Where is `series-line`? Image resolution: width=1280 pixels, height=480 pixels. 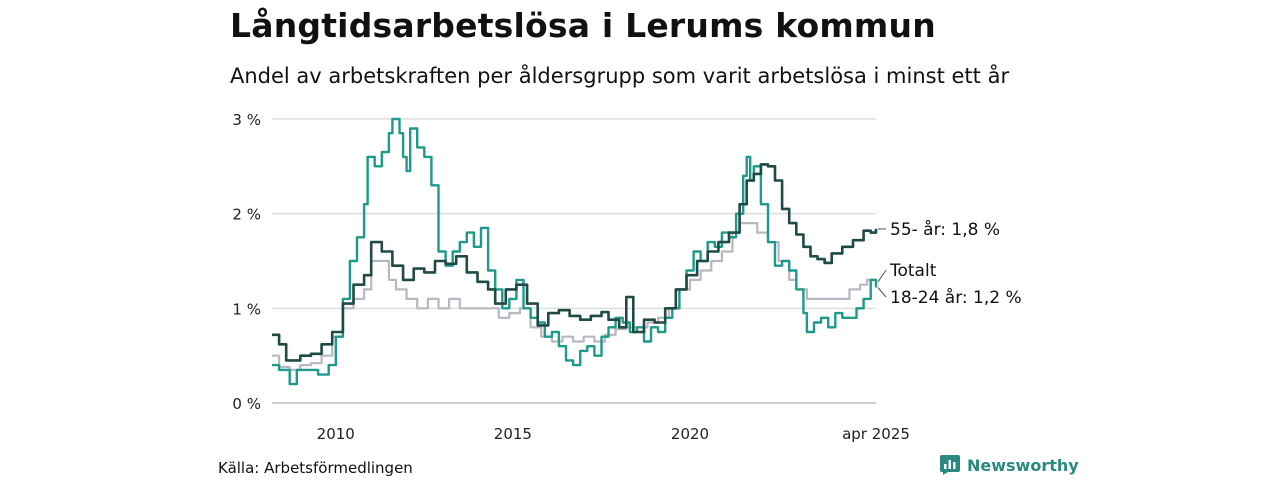
series-line is located at coordinates (575, 296).